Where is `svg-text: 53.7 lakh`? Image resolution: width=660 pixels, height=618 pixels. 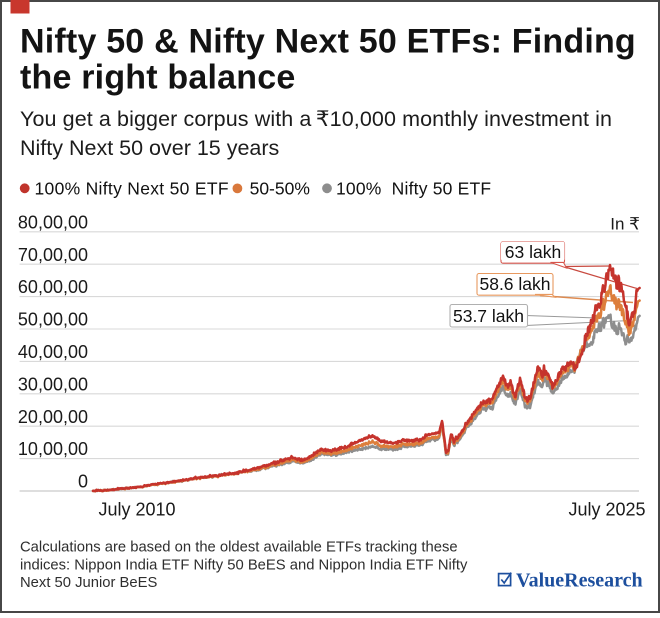 svg-text: 53.7 lakh is located at coordinates (488, 316).